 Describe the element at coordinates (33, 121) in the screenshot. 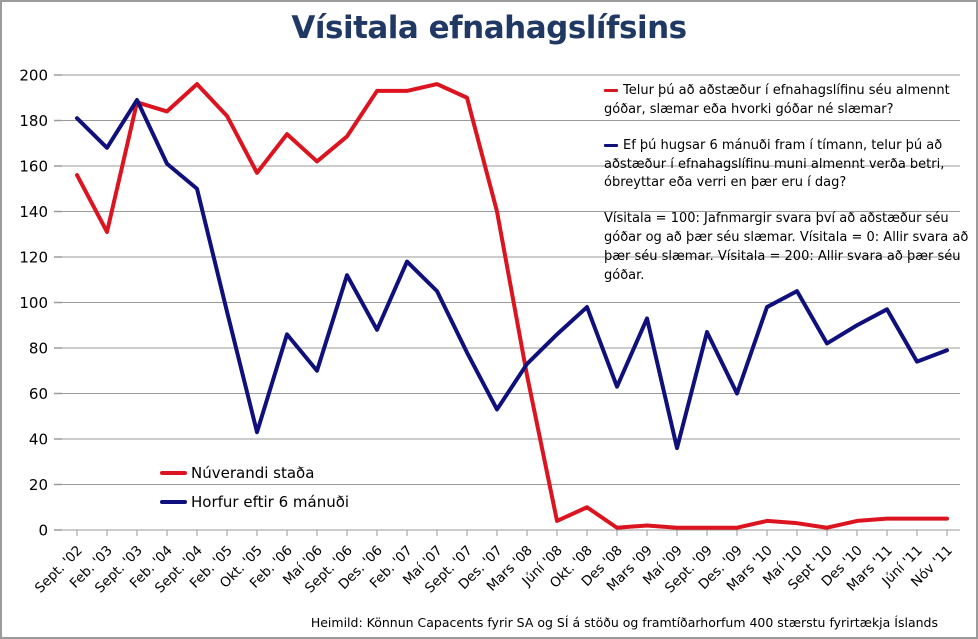

I see `y-axis-label: 180` at that location.